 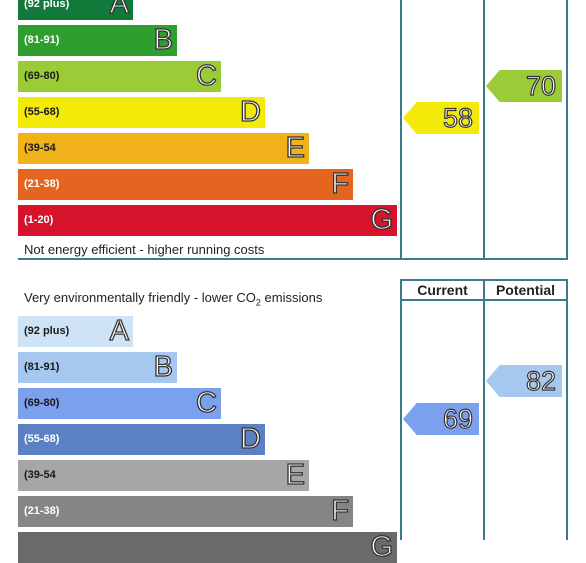 What do you see at coordinates (42, 112) in the screenshot?
I see `energy-band-range: (55-68)` at bounding box center [42, 112].